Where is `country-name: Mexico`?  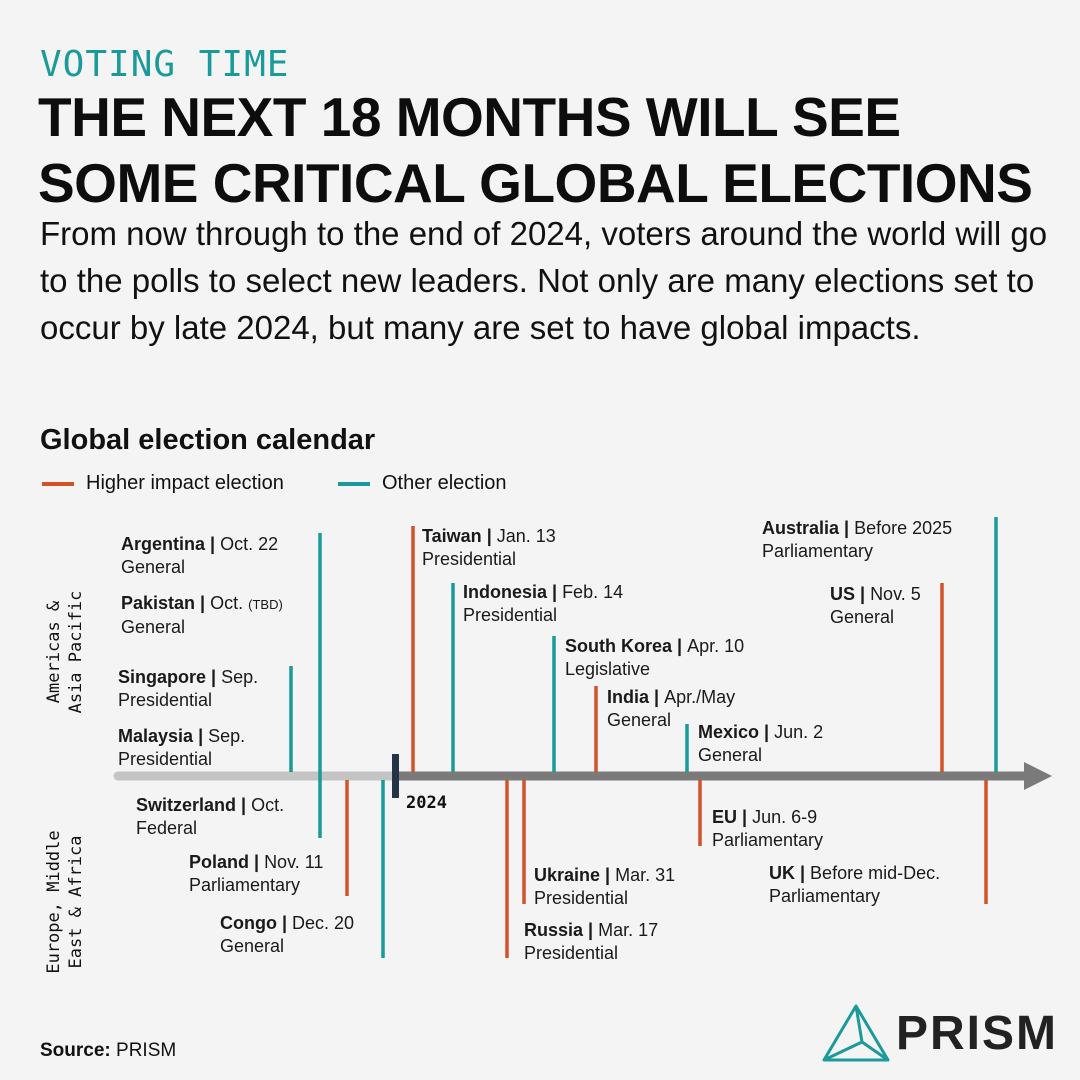
country-name: Mexico is located at coordinates (729, 732).